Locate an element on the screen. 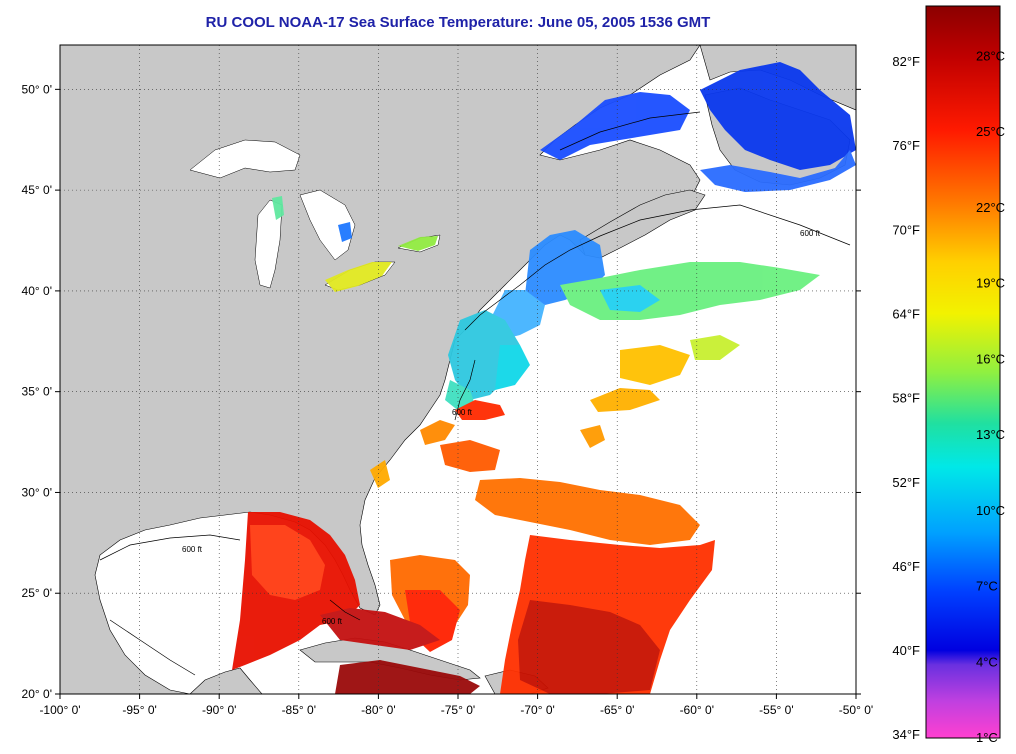 The width and height of the screenshot is (1016, 754). colorbar-celsius-label: 13°C is located at coordinates (990, 434).